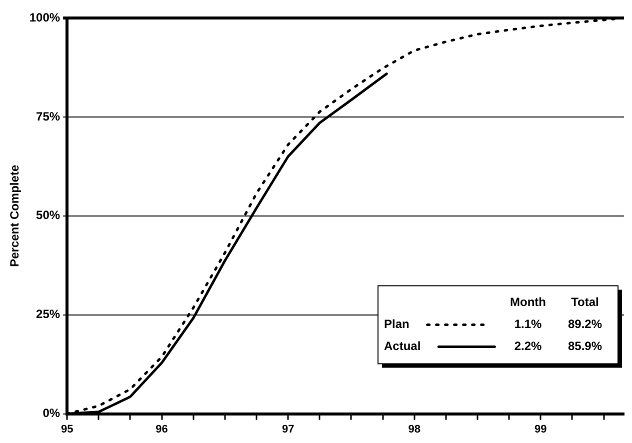 Image resolution: width=632 pixels, height=443 pixels. Describe the element at coordinates (528, 302) in the screenshot. I see `annotation: Month` at that location.